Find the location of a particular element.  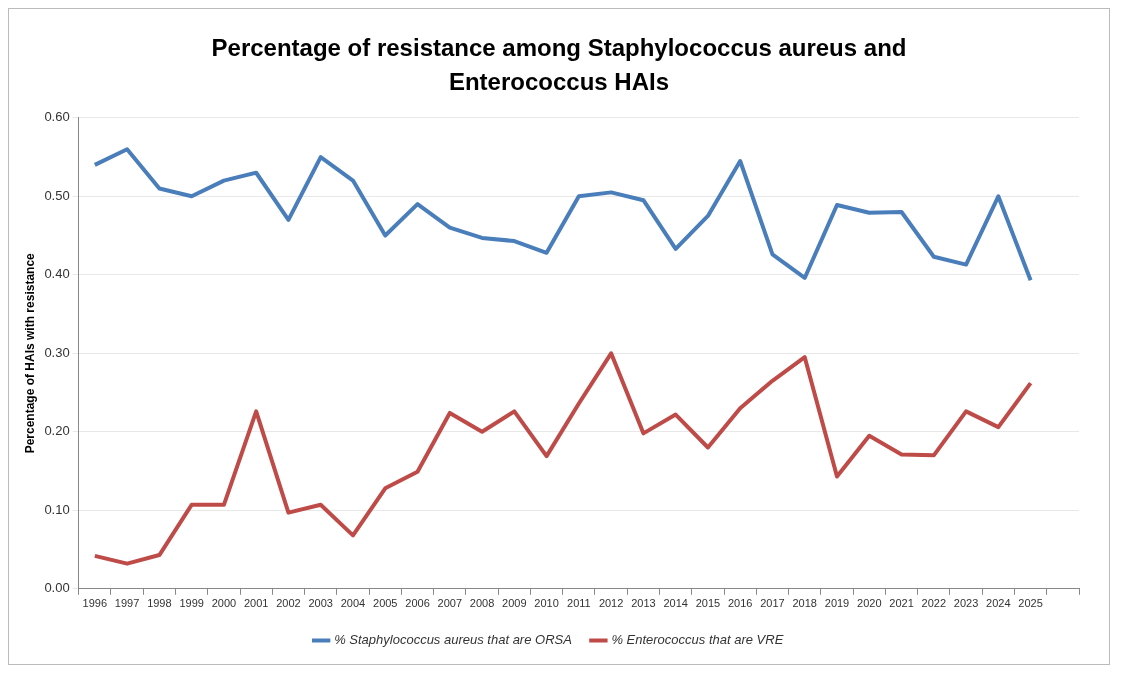

y-tick-label: 0.10 is located at coordinates (57, 509).